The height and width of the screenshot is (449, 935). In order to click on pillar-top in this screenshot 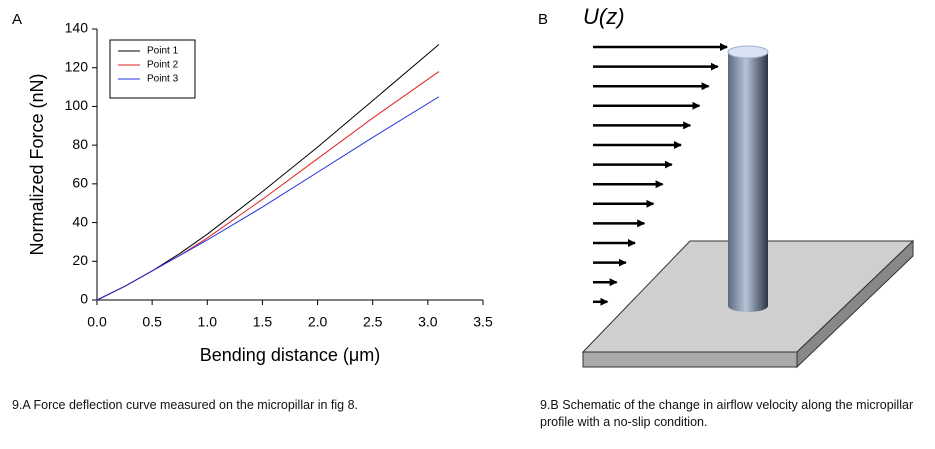, I will do `click(748, 52)`.